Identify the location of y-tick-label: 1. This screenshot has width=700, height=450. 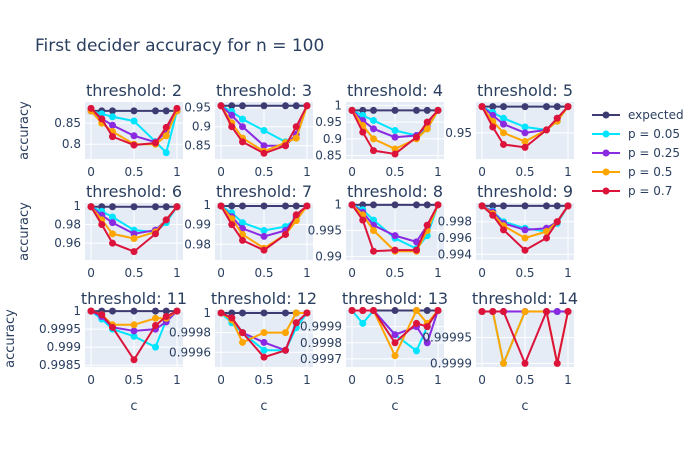
(207, 205).